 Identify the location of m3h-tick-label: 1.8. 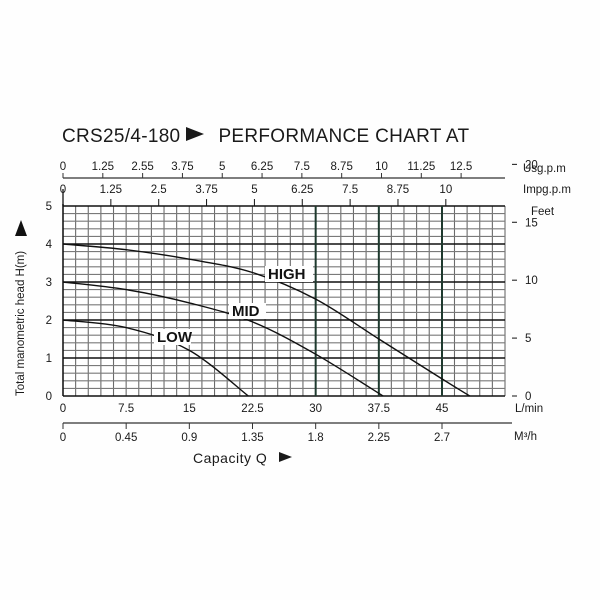
(316, 438).